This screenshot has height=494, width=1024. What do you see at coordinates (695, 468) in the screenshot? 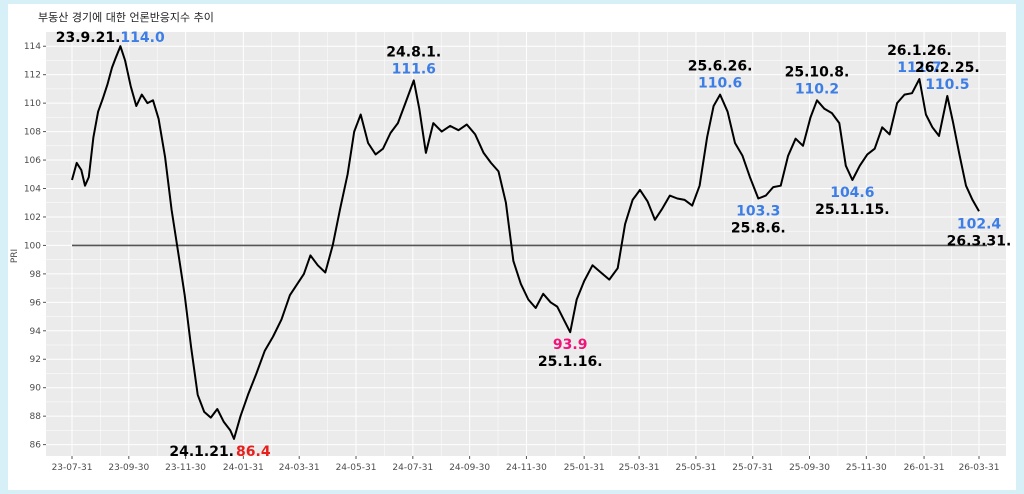
I see `x-tick-label: 25-05-31` at bounding box center [695, 468].